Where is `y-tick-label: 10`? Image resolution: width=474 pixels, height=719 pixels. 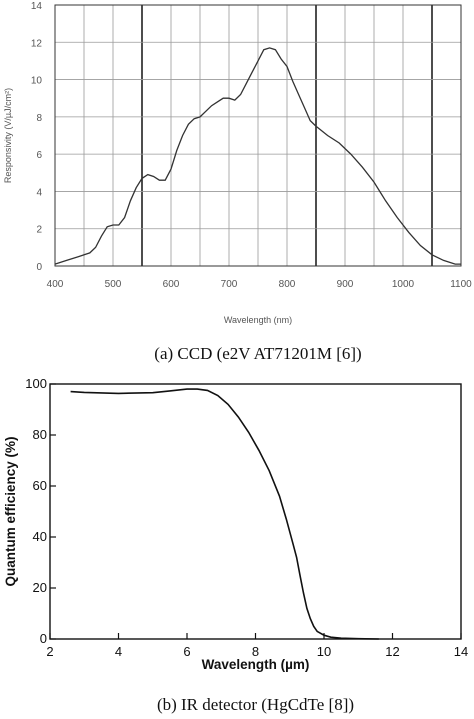
y-tick-label: 10 is located at coordinates (37, 81).